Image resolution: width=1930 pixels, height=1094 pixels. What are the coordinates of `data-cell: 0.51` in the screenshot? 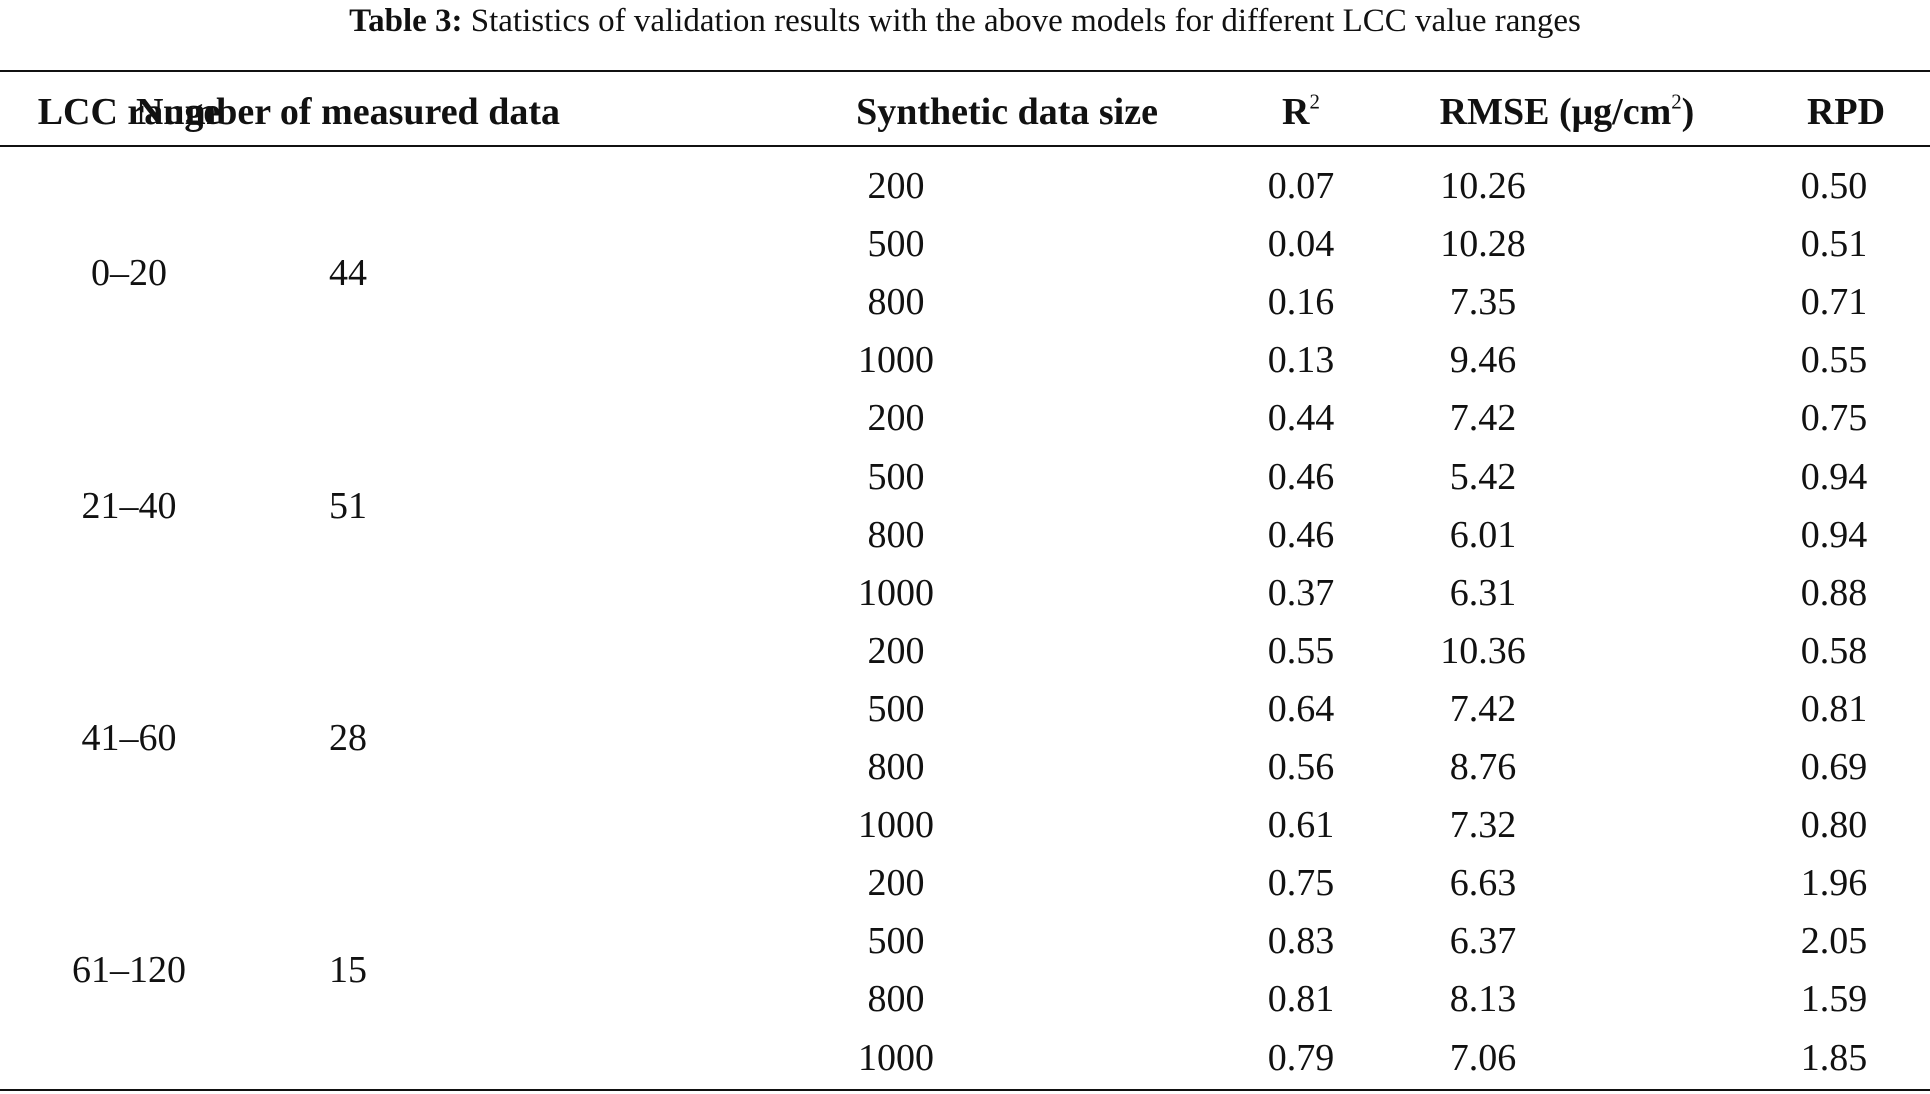 It's located at (1834, 244).